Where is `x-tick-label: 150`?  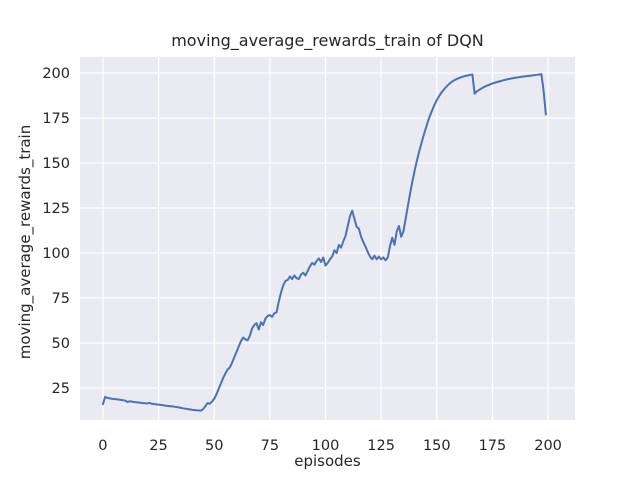 x-tick-label: 150 is located at coordinates (437, 446).